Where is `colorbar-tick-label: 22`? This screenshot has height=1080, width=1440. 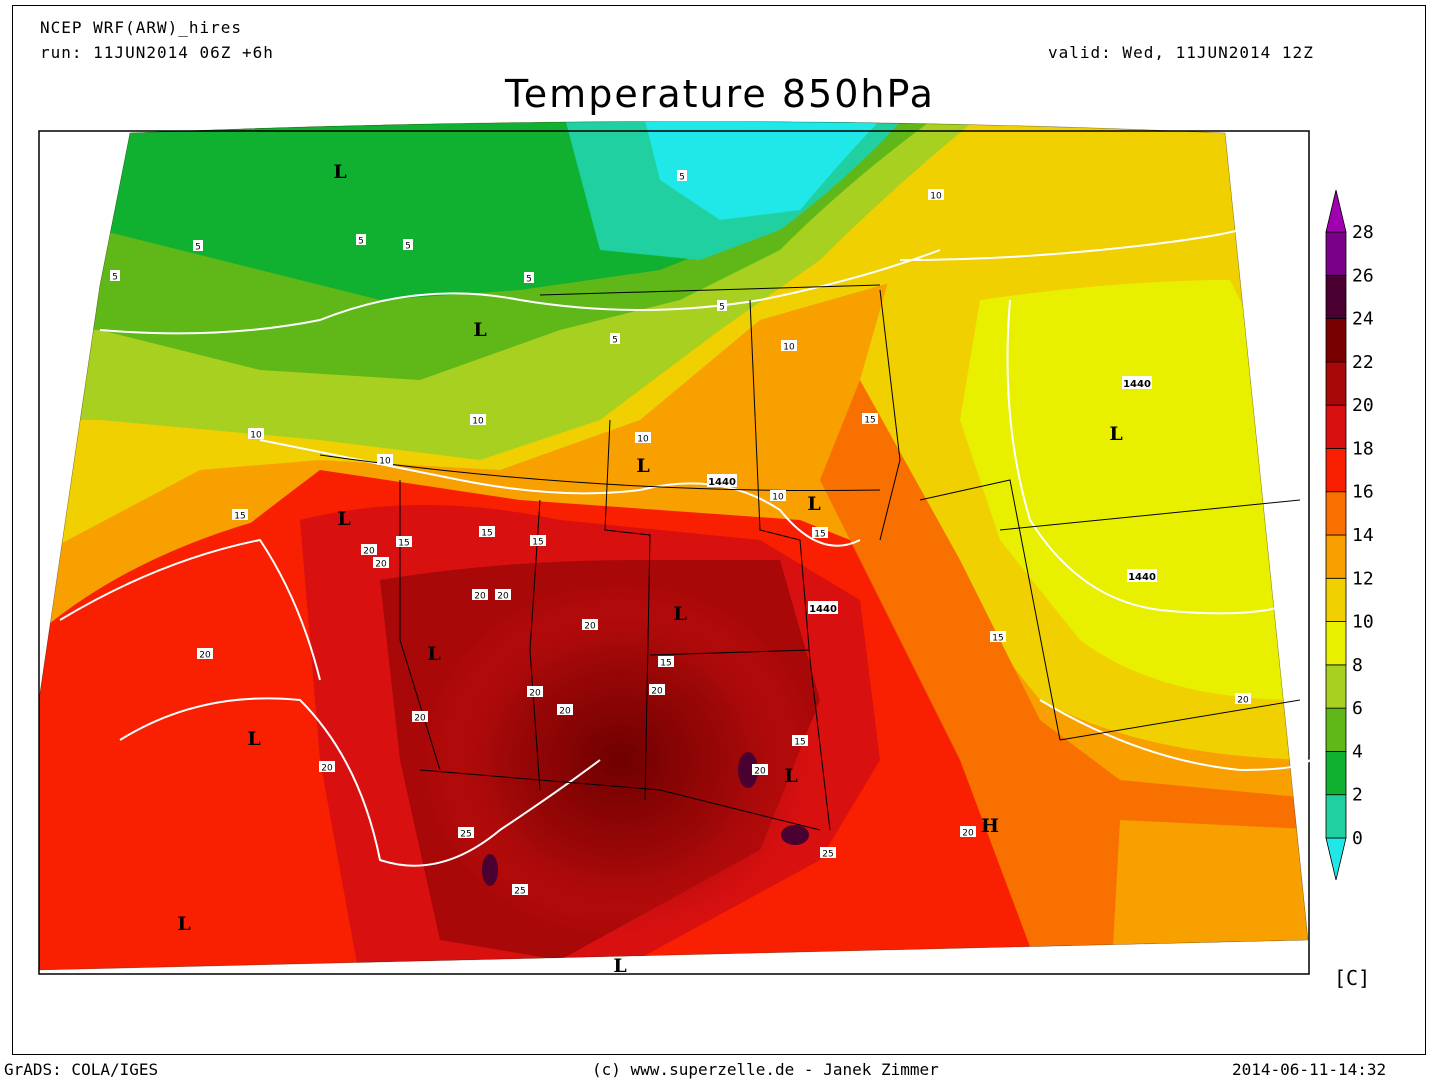
colorbar-tick-label: 22 is located at coordinates (1363, 362).